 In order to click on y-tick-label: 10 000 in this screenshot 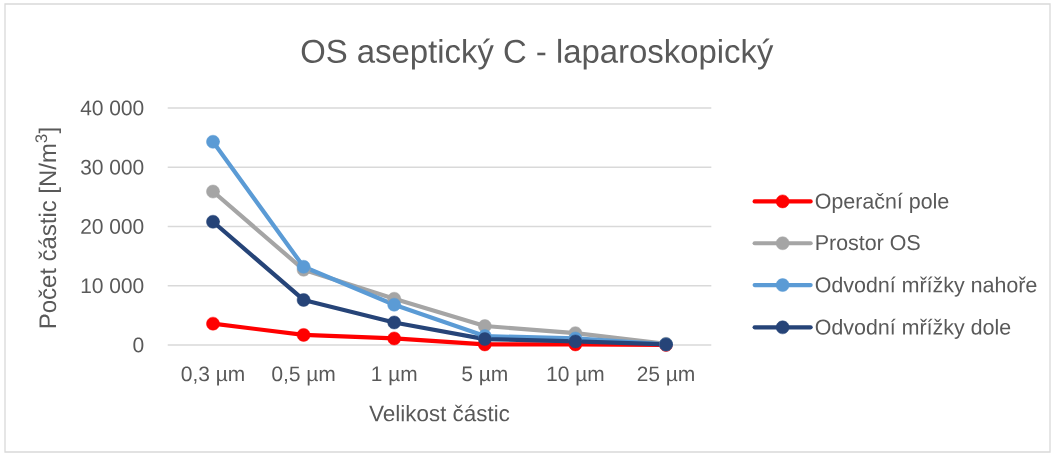, I will do `click(112, 286)`.